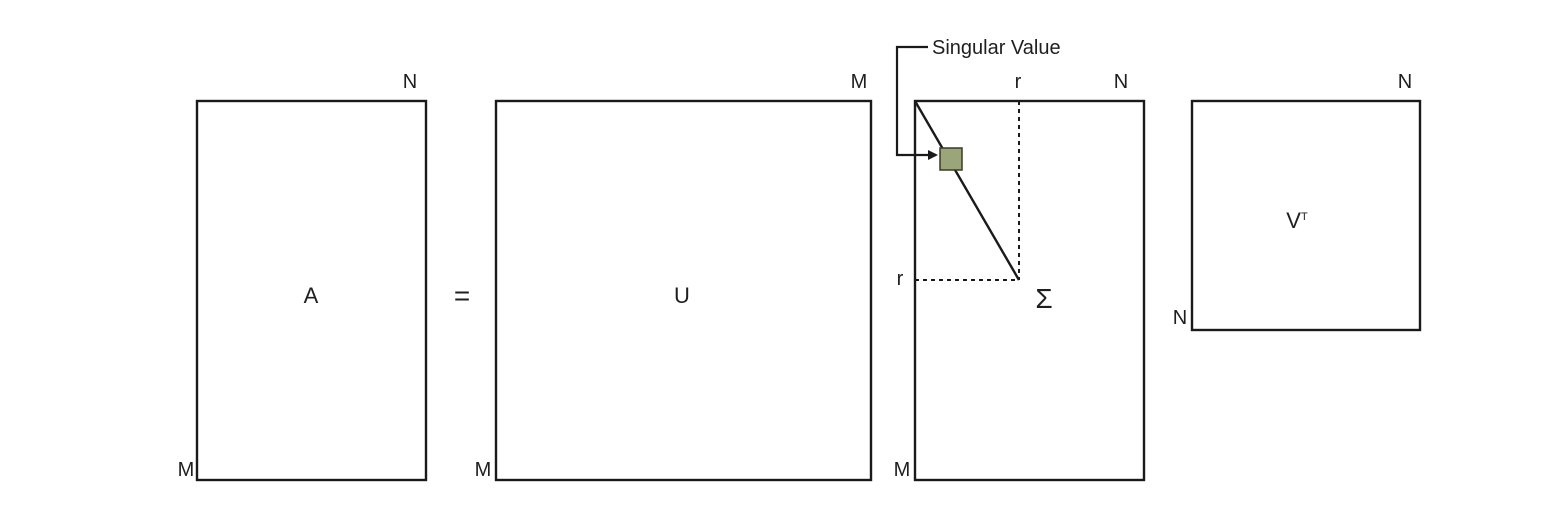 The image size is (1566, 532). What do you see at coordinates (311, 295) in the screenshot?
I see `matrix-a-label: A` at bounding box center [311, 295].